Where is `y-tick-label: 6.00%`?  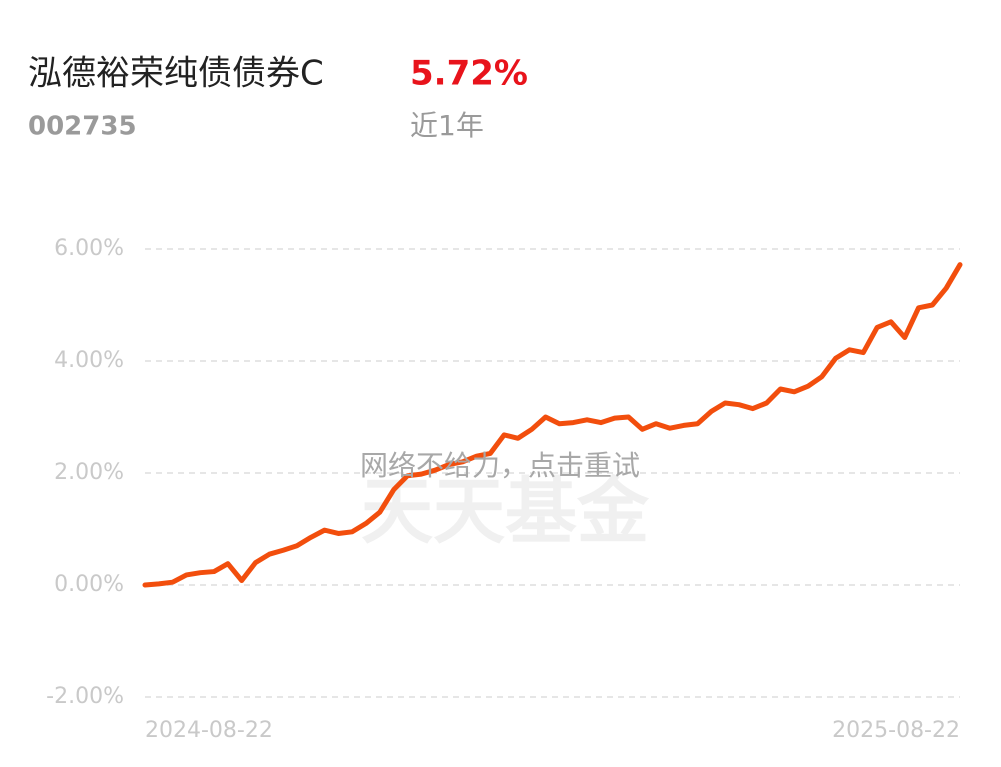
y-tick-label: 6.00% is located at coordinates (89, 248).